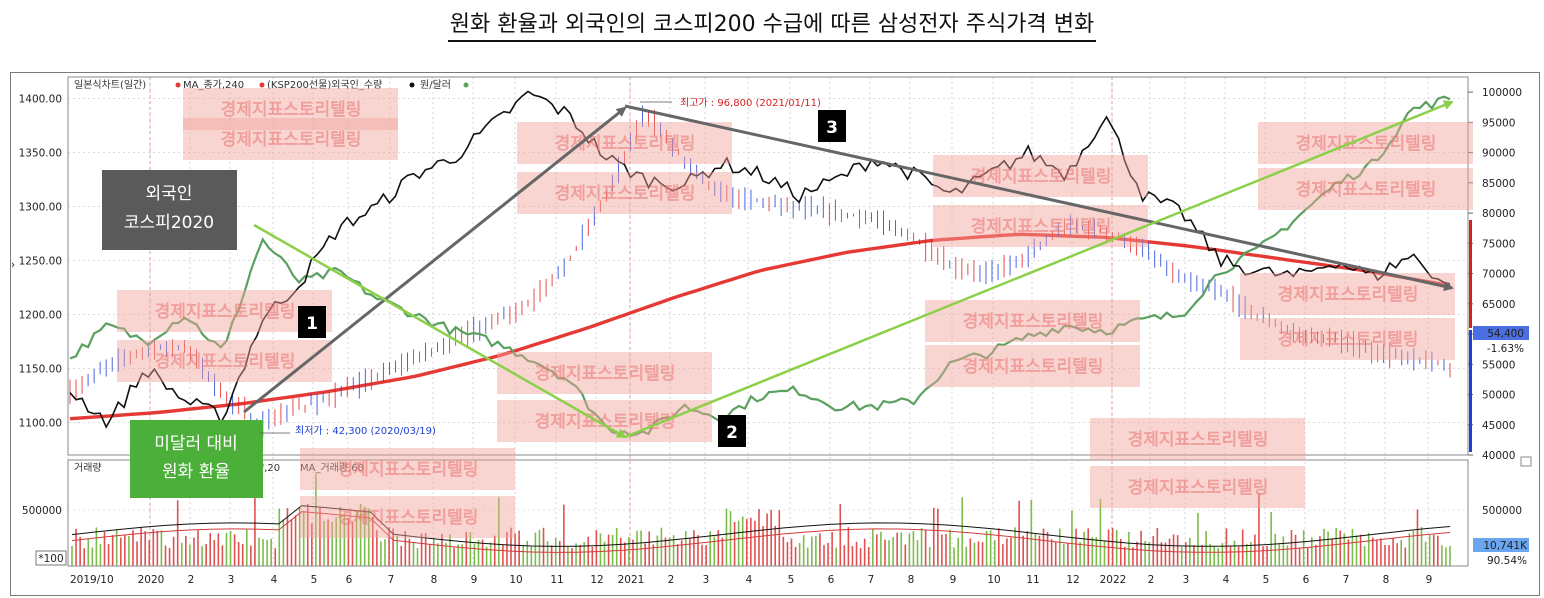  What do you see at coordinates (1032, 580) in the screenshot?
I see `x-tick-label: 11` at bounding box center [1032, 580].